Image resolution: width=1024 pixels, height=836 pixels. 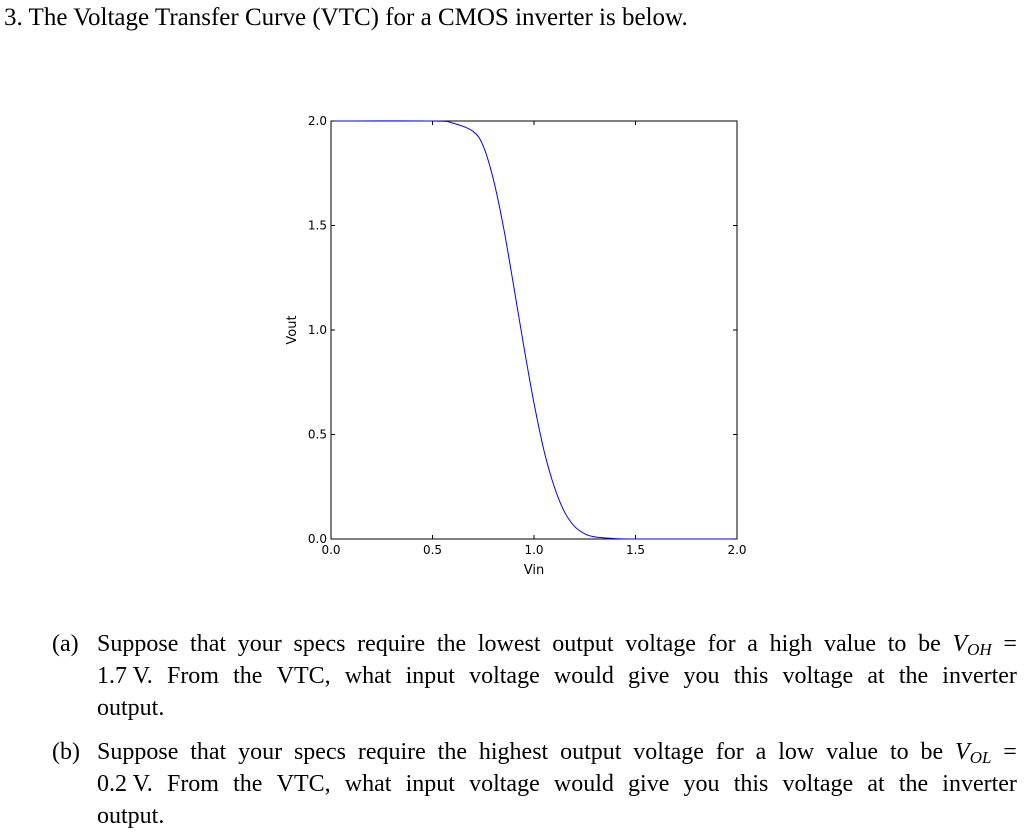 What do you see at coordinates (131, 708) in the screenshot?
I see `question-a-line-3: output.` at bounding box center [131, 708].